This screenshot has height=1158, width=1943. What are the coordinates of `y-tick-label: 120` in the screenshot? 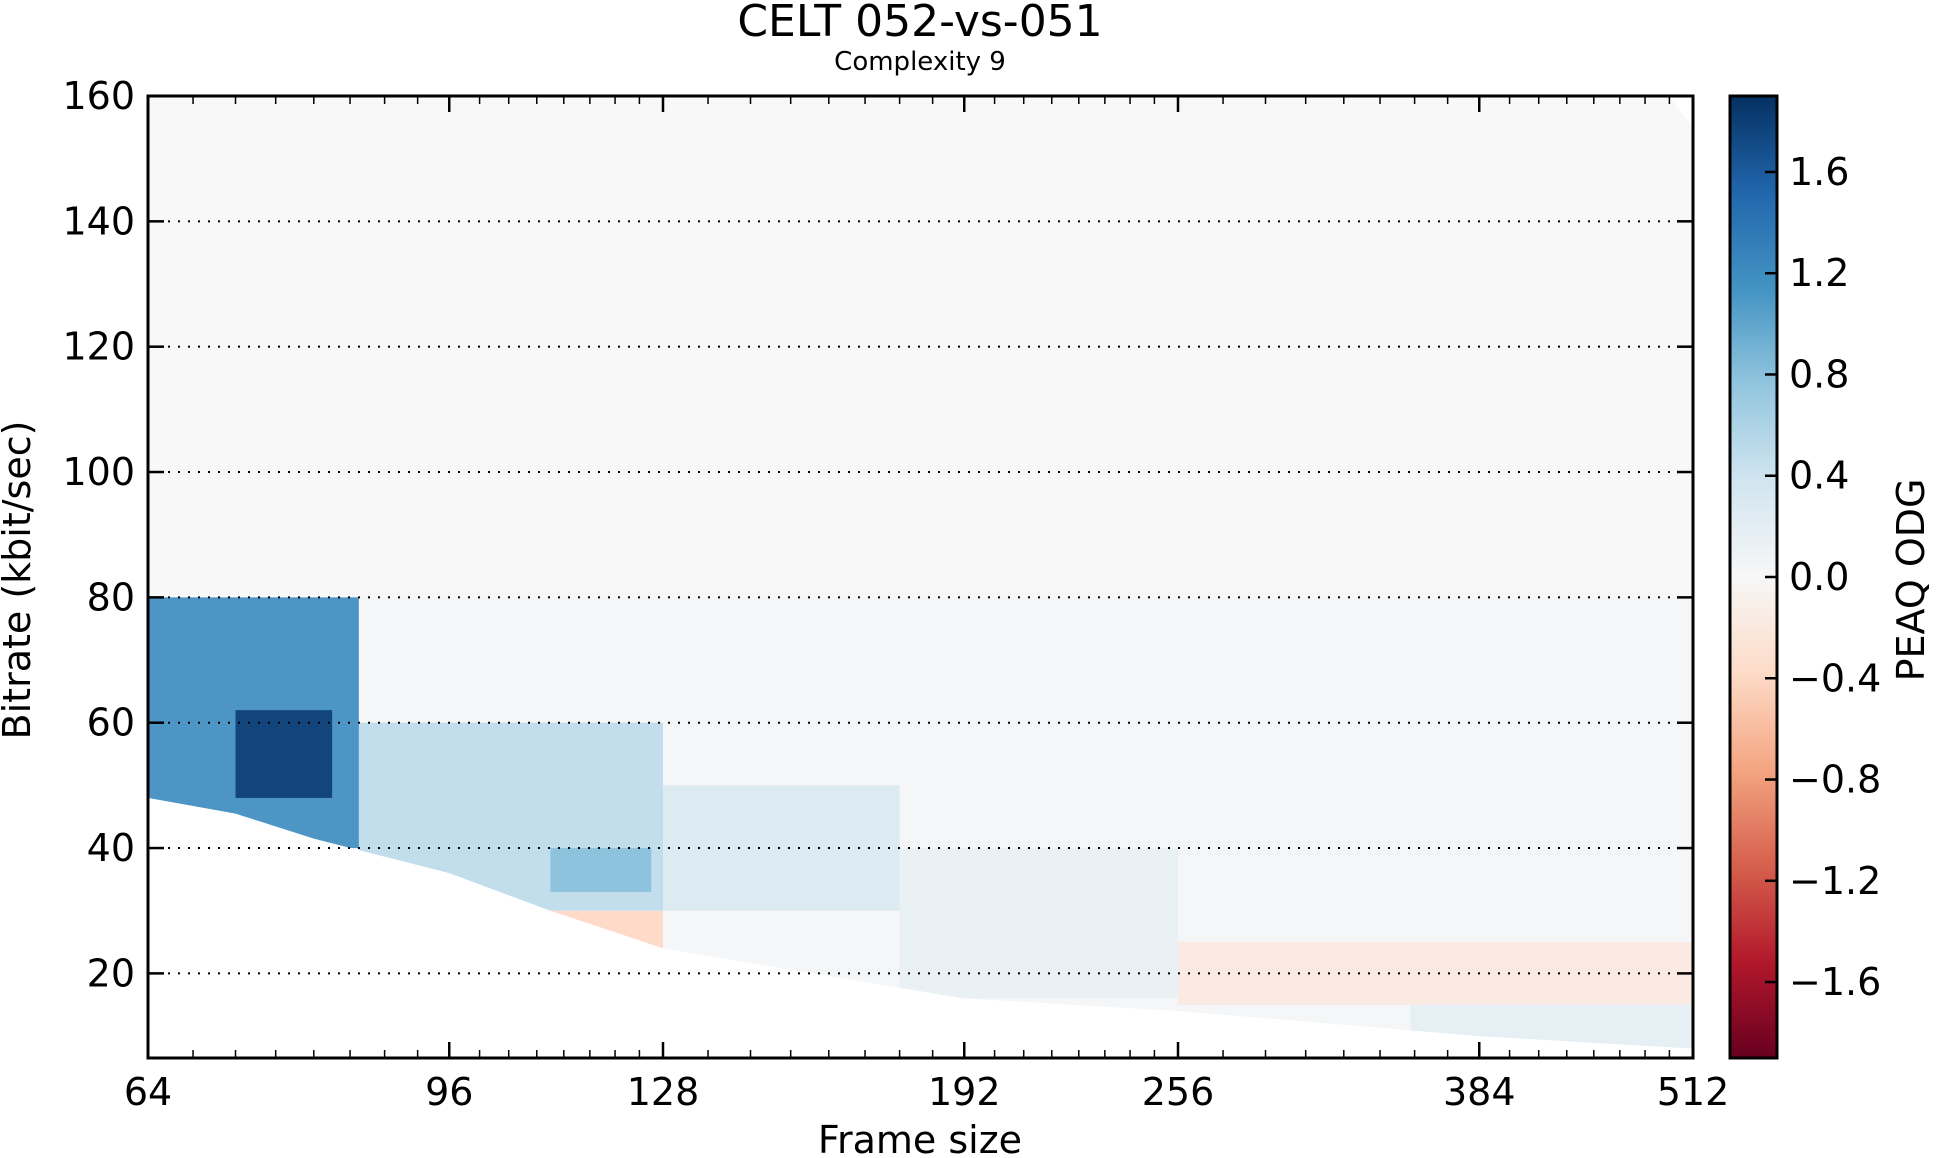 It's located at (98, 347).